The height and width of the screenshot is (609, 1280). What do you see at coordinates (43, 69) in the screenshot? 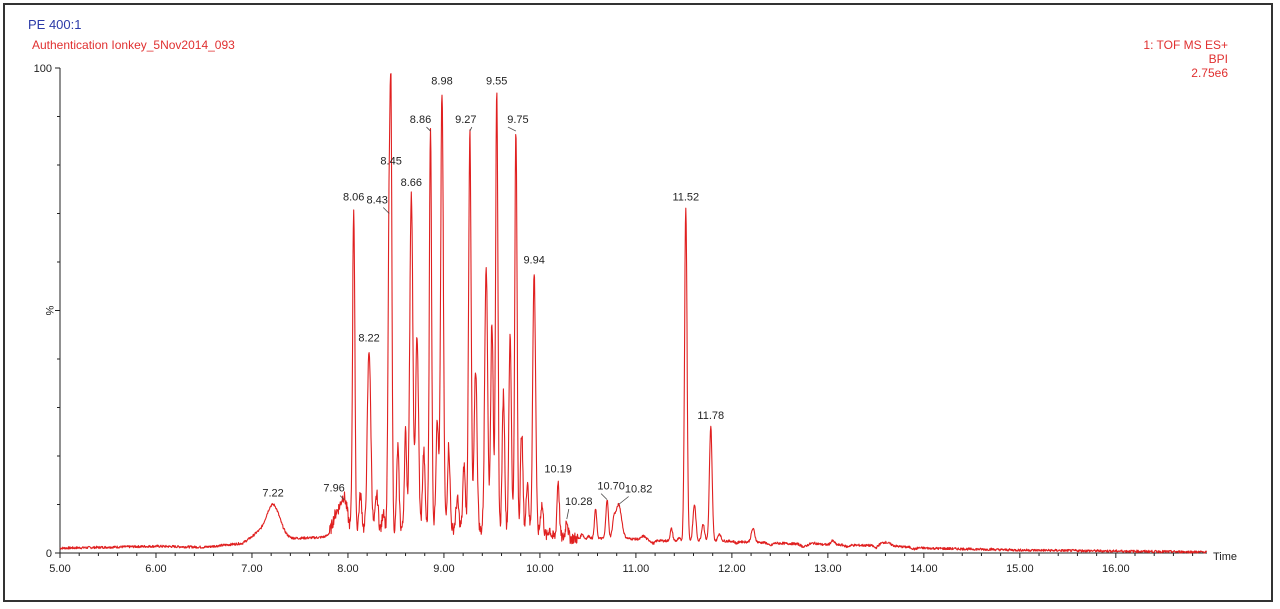
I see `y-tick-label: 100` at bounding box center [43, 69].